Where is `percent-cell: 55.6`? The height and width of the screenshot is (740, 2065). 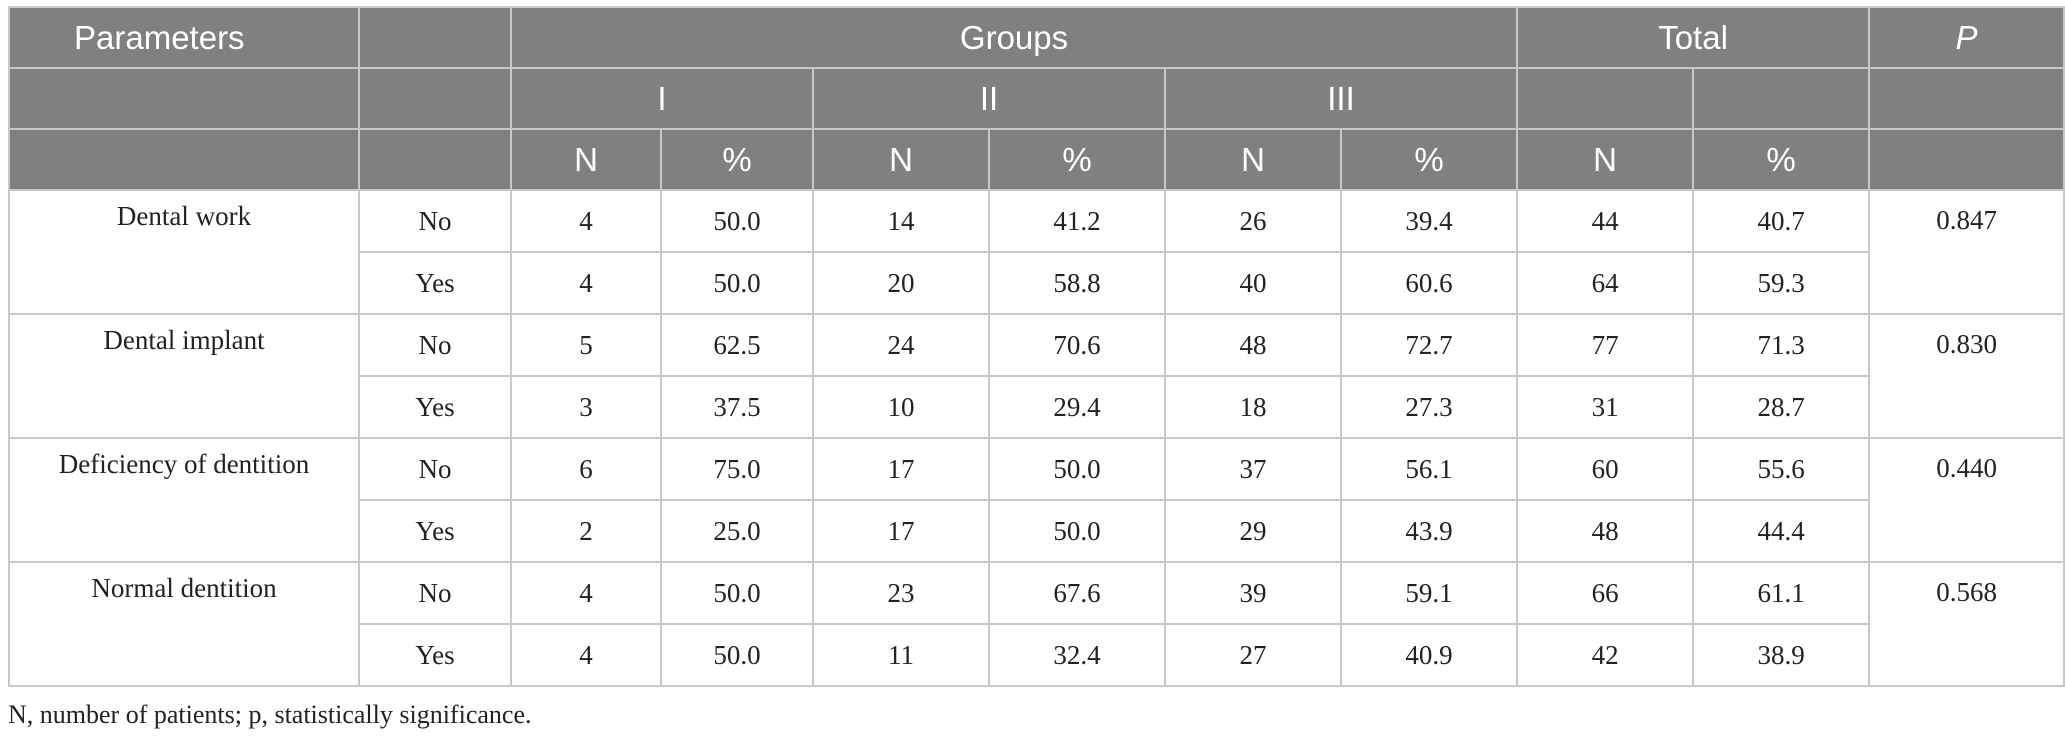 percent-cell: 55.6 is located at coordinates (1781, 469).